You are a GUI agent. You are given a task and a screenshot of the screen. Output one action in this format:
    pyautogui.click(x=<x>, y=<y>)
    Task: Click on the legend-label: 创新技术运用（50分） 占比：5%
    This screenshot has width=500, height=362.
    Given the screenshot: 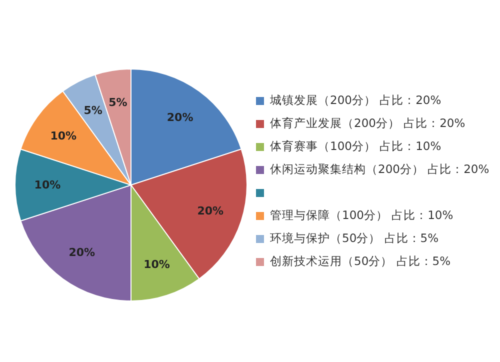 What is the action you would take?
    pyautogui.click(x=360, y=261)
    